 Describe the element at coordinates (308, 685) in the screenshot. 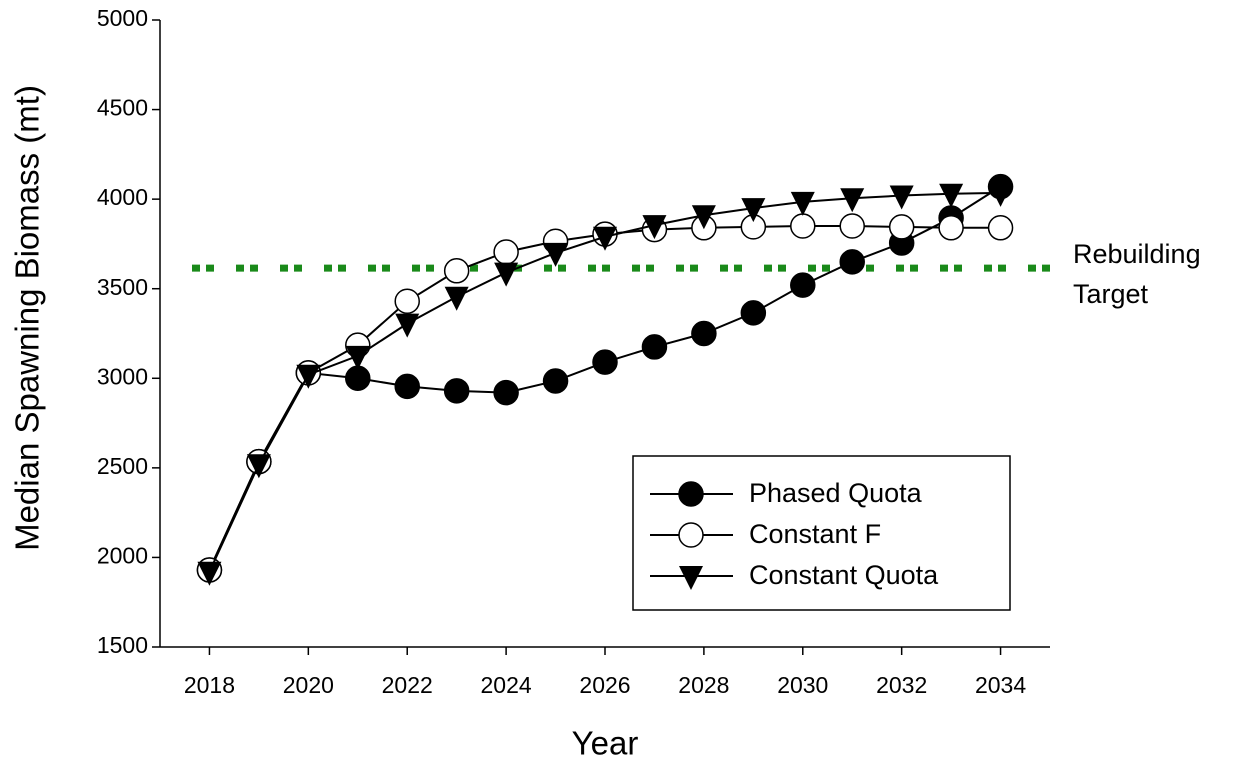

I see `x-tick-label: 2020` at that location.